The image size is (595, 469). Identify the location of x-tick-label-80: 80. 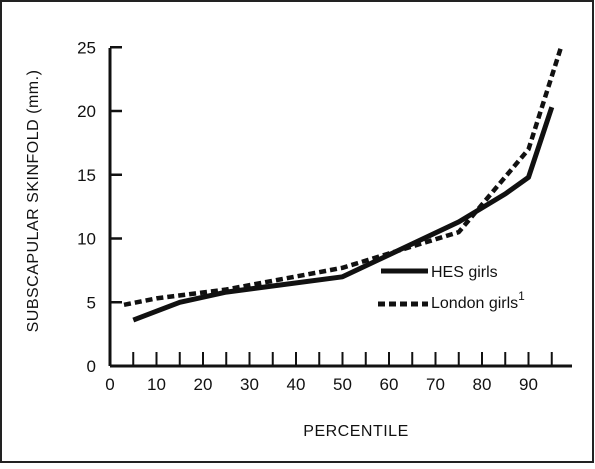
(482, 384).